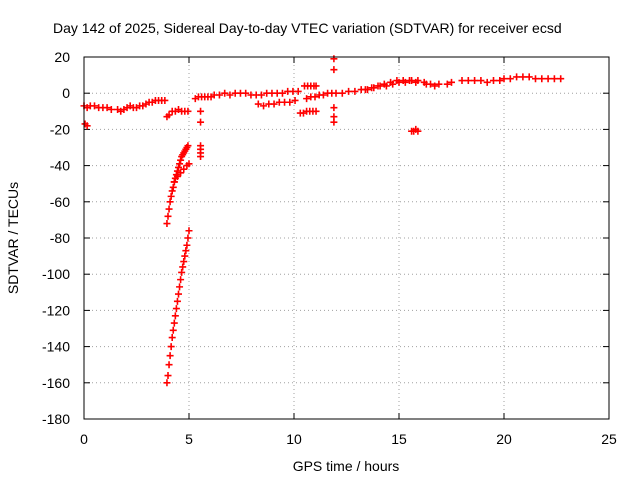  Describe the element at coordinates (609, 439) in the screenshot. I see `x-tick-label: 25` at that location.